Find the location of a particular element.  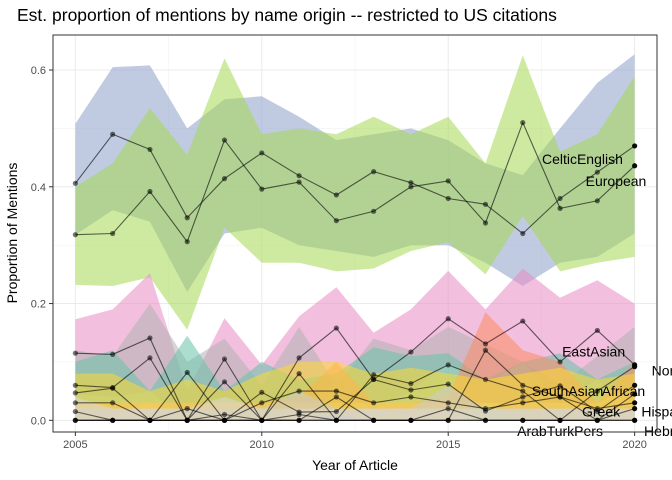

y-tick-label: 0.2 is located at coordinates (38, 305).